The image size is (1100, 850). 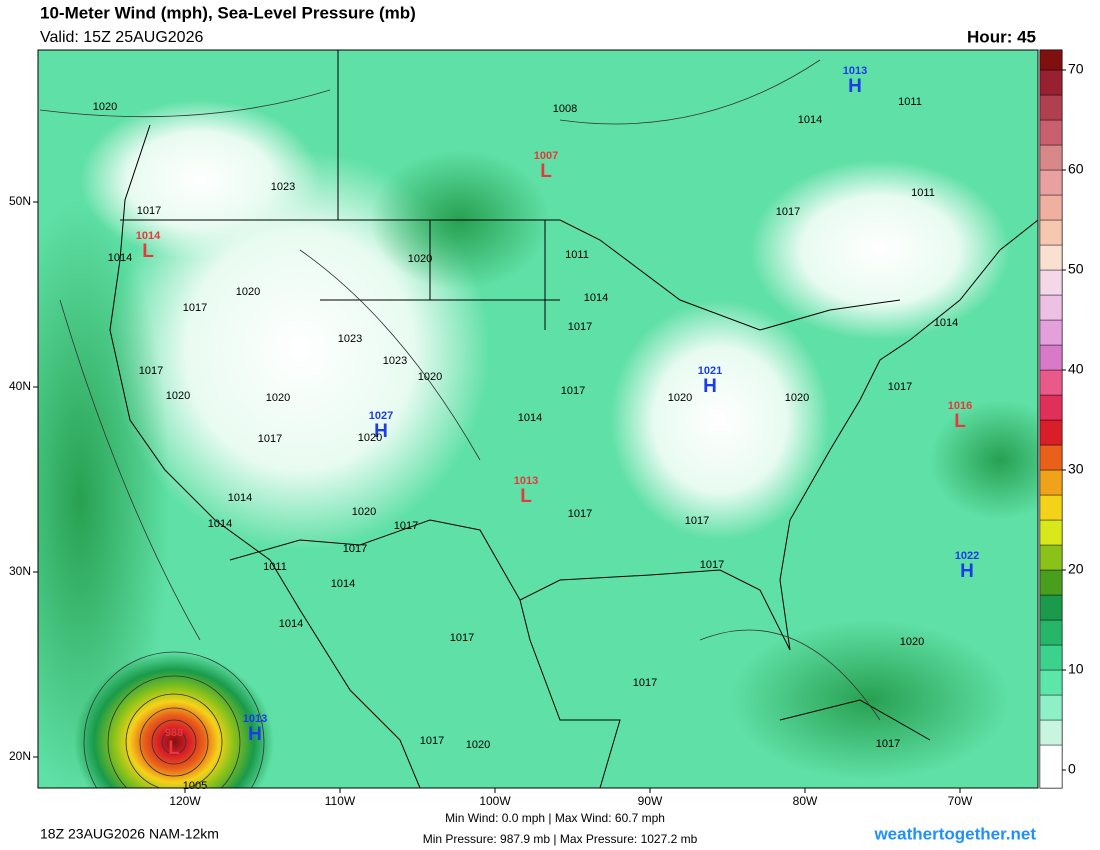 What do you see at coordinates (381, 416) in the screenshot?
I see `center-pressure: 1027` at bounding box center [381, 416].